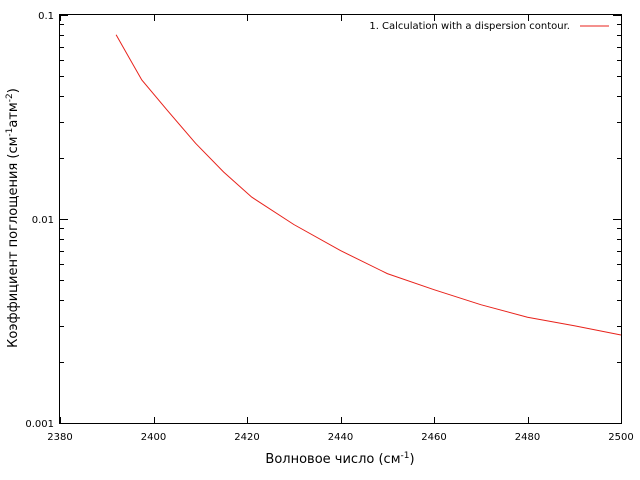 This screenshot has height=480, width=640. What do you see at coordinates (433, 437) in the screenshot?
I see `x-tick-label: 2460` at bounding box center [433, 437].